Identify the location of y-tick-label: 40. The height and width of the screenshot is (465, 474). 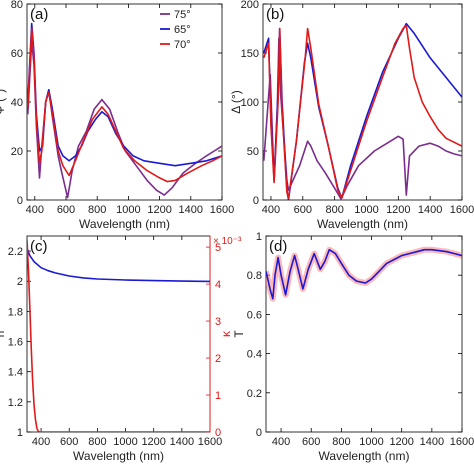
(17, 103).